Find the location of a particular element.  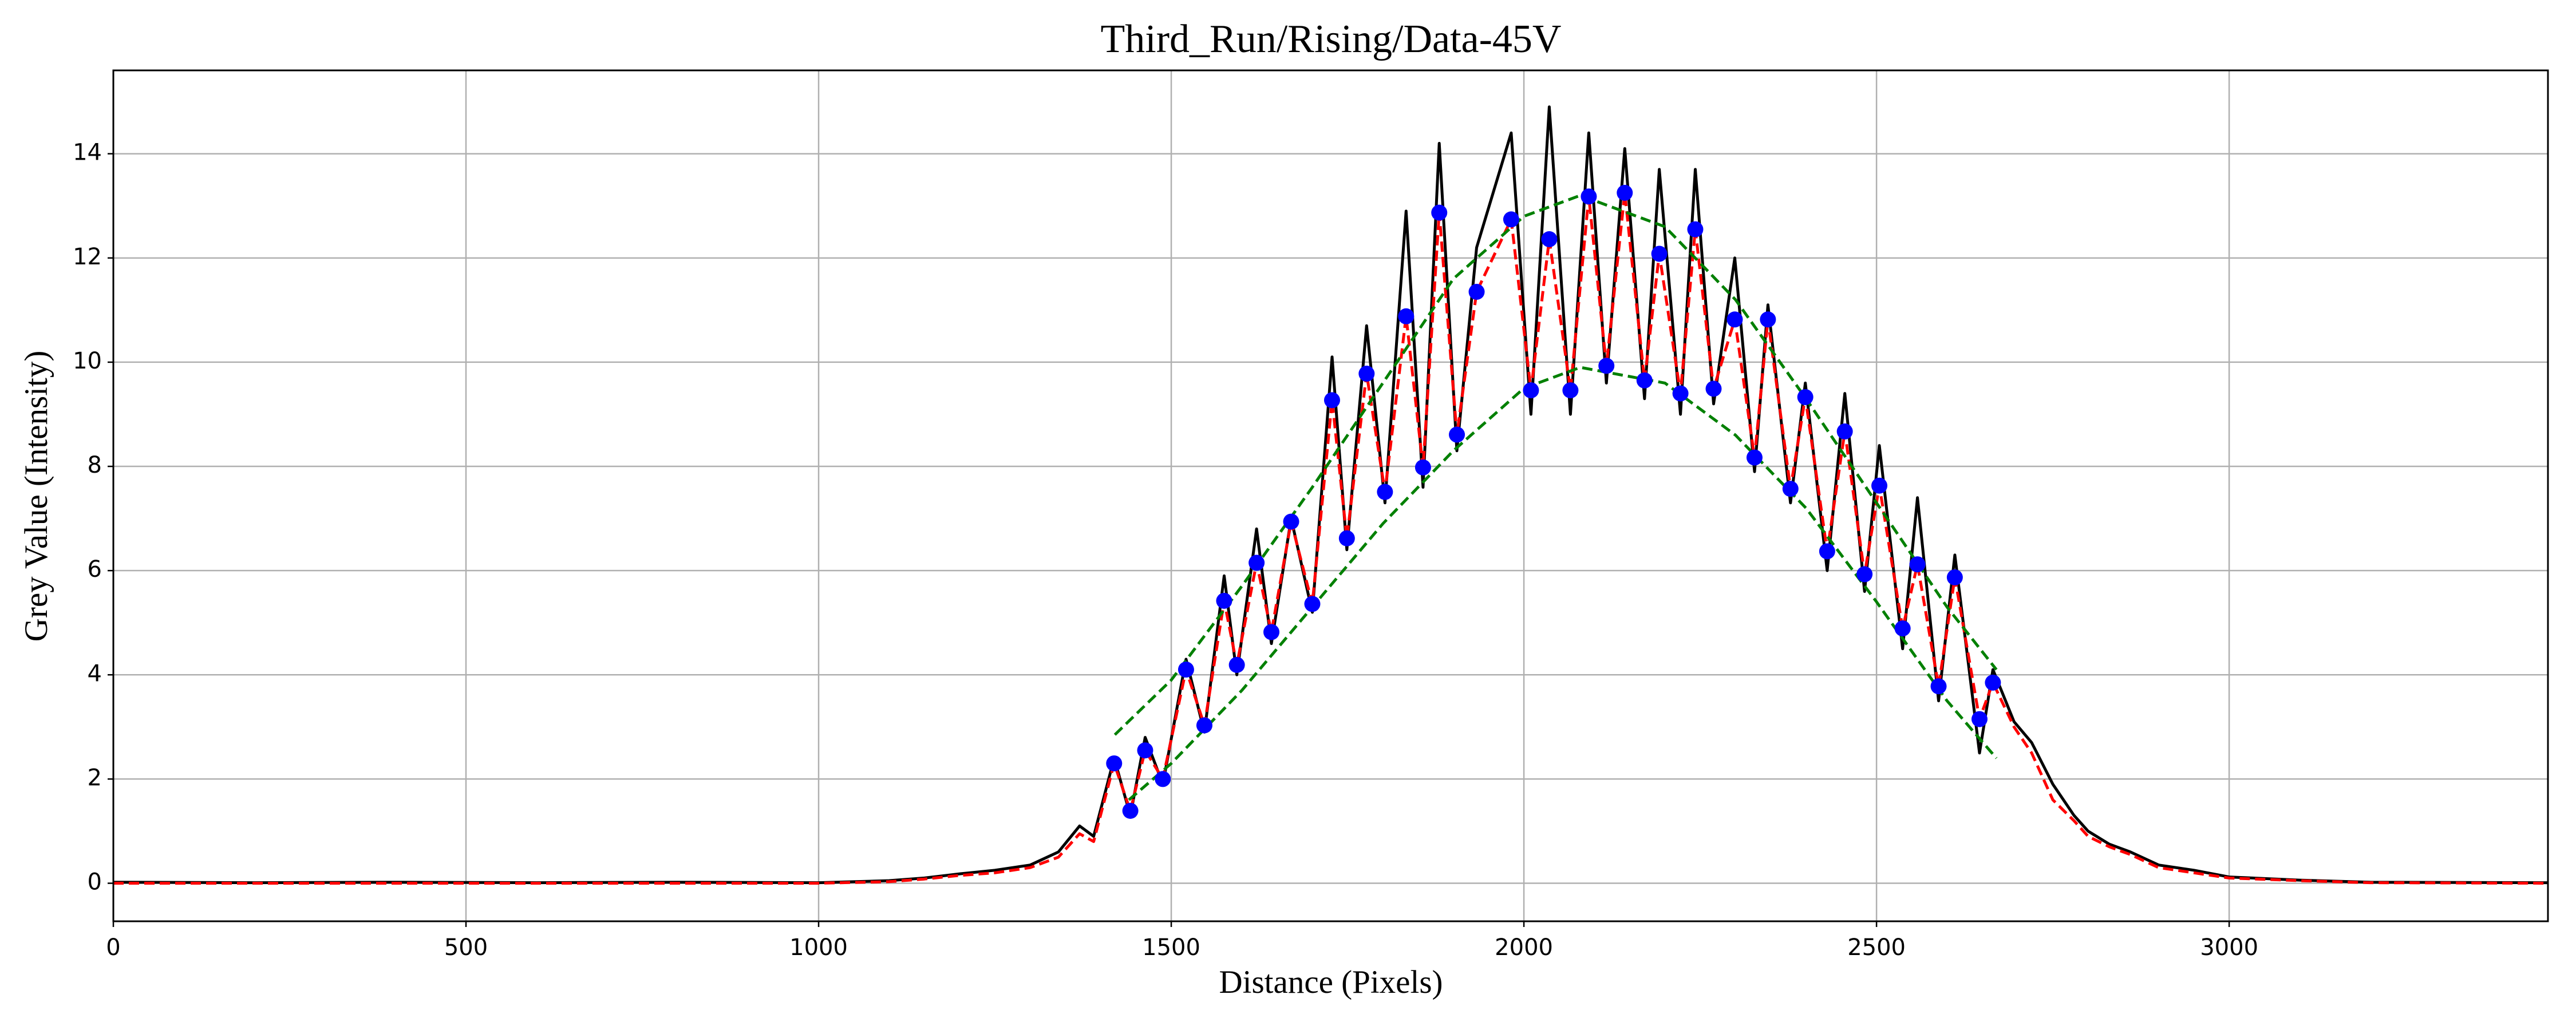

y-tick-label: 10 is located at coordinates (87, 361).